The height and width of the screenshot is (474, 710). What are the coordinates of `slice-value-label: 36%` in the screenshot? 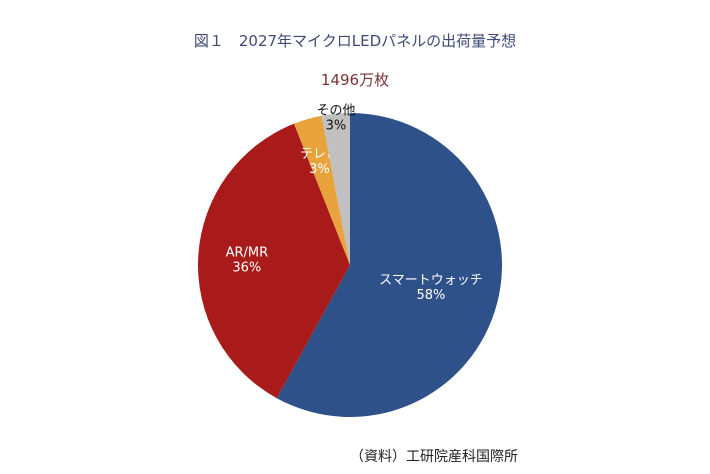 It's located at (246, 268).